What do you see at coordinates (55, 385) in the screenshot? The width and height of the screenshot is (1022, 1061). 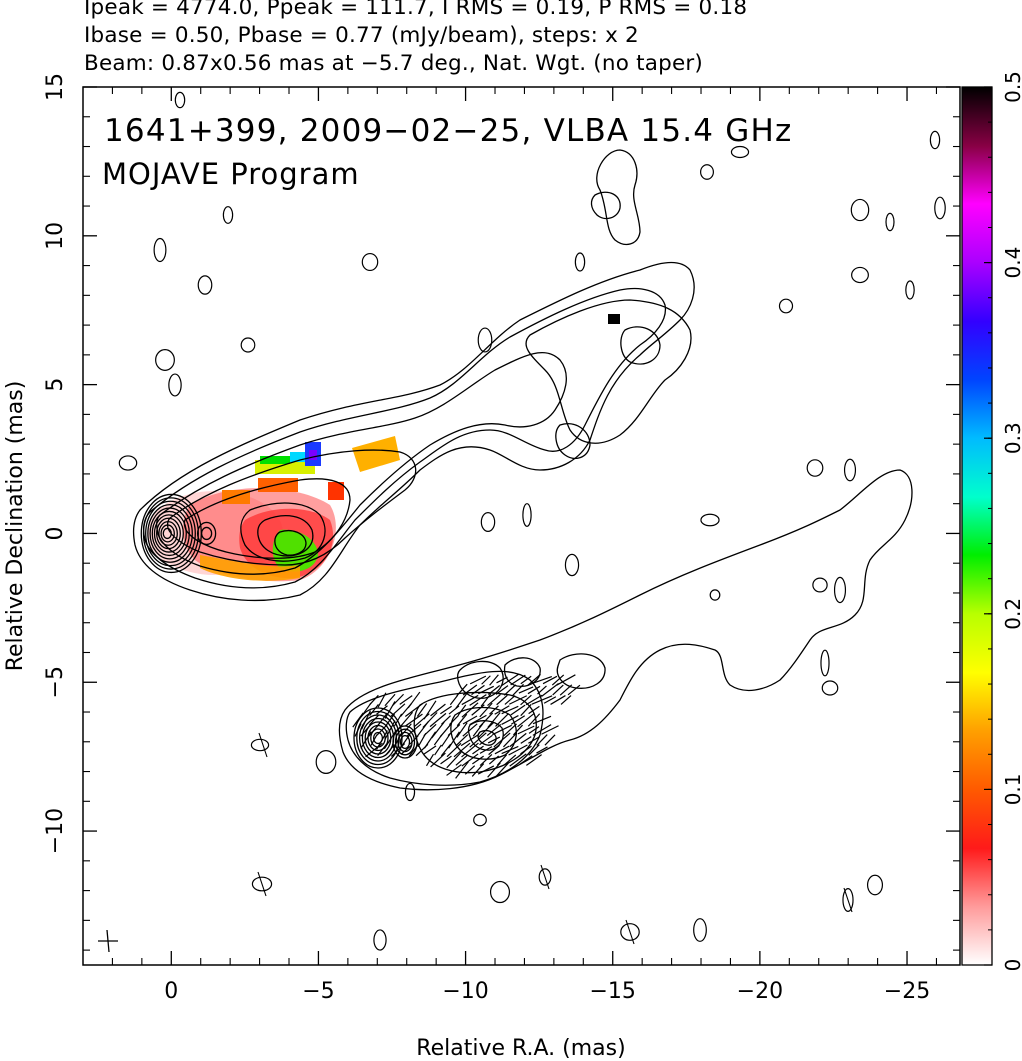 I see `y-tick-label: 5` at bounding box center [55, 385].